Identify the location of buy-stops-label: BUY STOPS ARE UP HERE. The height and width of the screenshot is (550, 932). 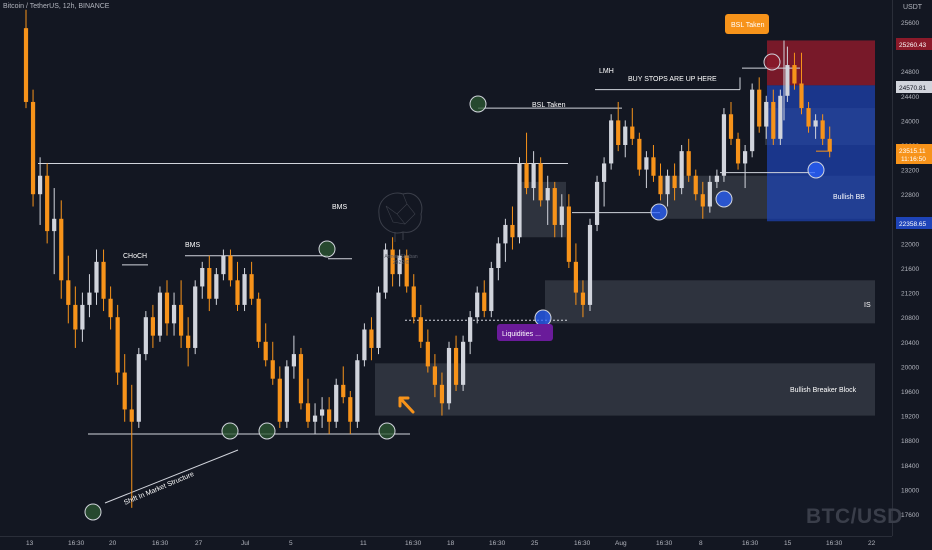
(672, 79).